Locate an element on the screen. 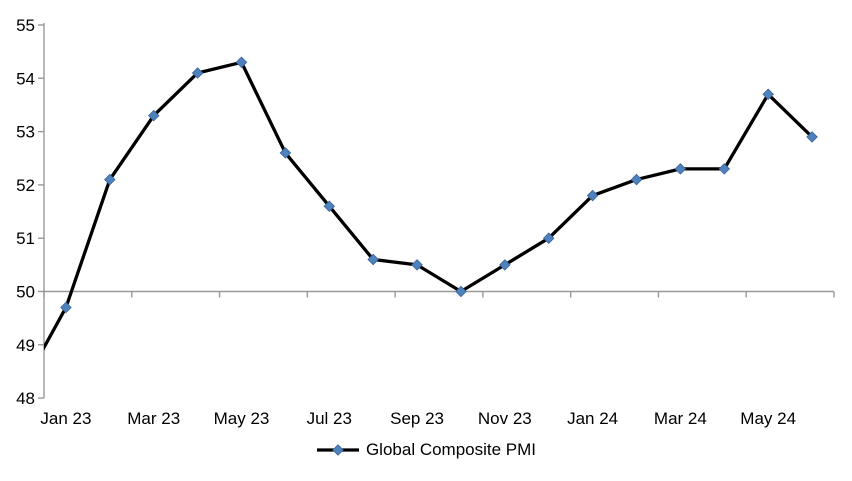  x-axis-tick-label: Mar 23 is located at coordinates (153, 418).